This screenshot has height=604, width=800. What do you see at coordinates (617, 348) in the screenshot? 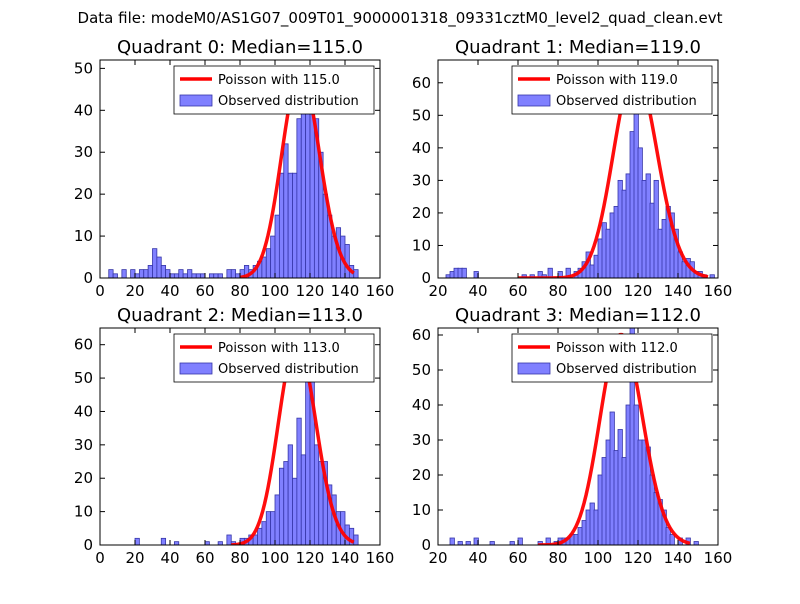
I see `legend-label-poisson: Poisson with 112.0` at bounding box center [617, 348].